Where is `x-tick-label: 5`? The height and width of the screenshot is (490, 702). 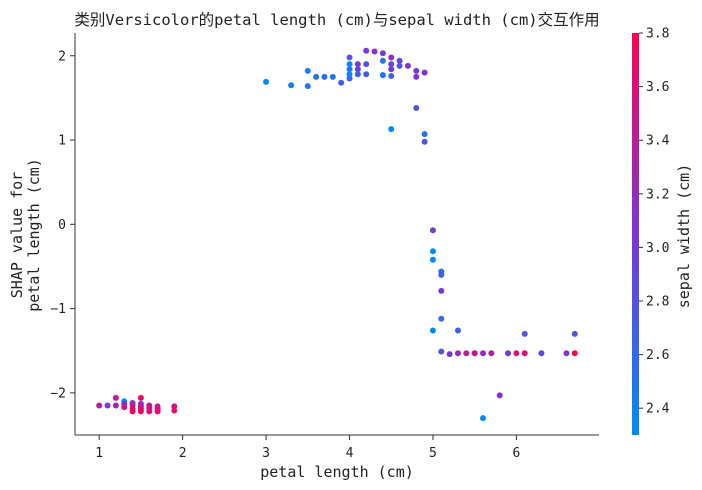
x-tick-label: 5 is located at coordinates (433, 453).